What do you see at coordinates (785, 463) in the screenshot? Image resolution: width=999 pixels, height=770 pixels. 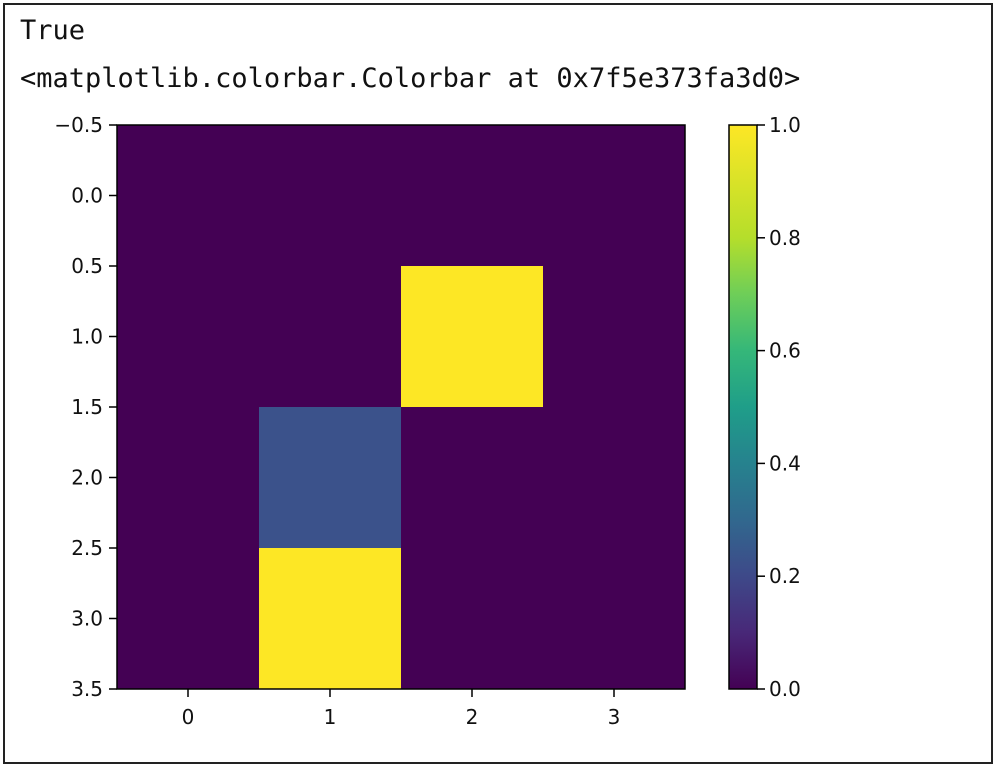 I see `colorbar-tick-label: 0.4` at bounding box center [785, 463].